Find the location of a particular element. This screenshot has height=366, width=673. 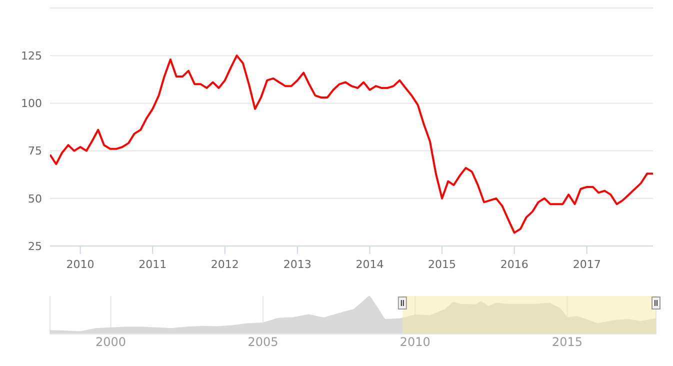

x-tick-label: 2013 is located at coordinates (297, 264).